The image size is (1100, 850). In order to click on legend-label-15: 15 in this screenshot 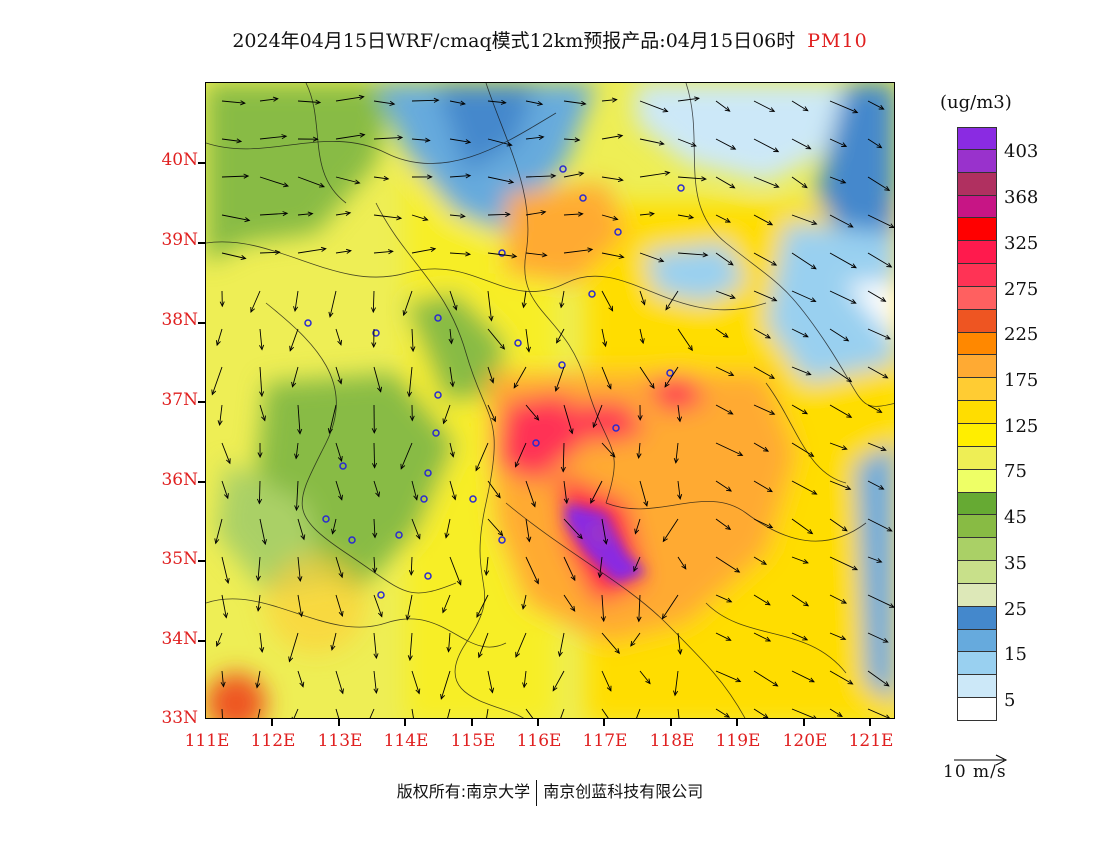, I will do `click(1015, 654)`.